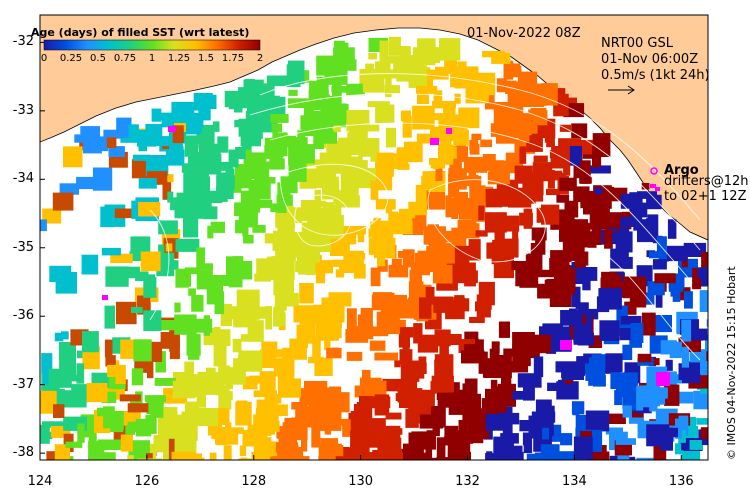 Image resolution: width=750 pixels, height=496 pixels. What do you see at coordinates (23, 179) in the screenshot?
I see `latitude-tick-label: -34` at bounding box center [23, 179].